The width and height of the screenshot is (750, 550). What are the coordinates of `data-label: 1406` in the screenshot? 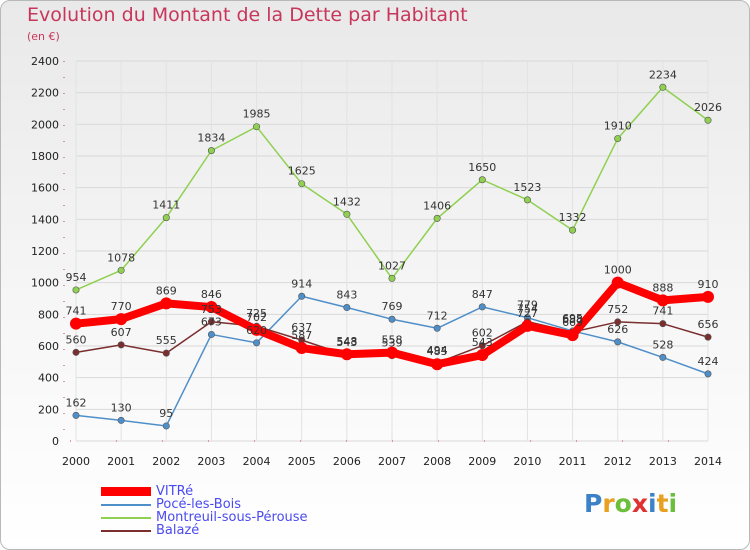 It's located at (437, 205).